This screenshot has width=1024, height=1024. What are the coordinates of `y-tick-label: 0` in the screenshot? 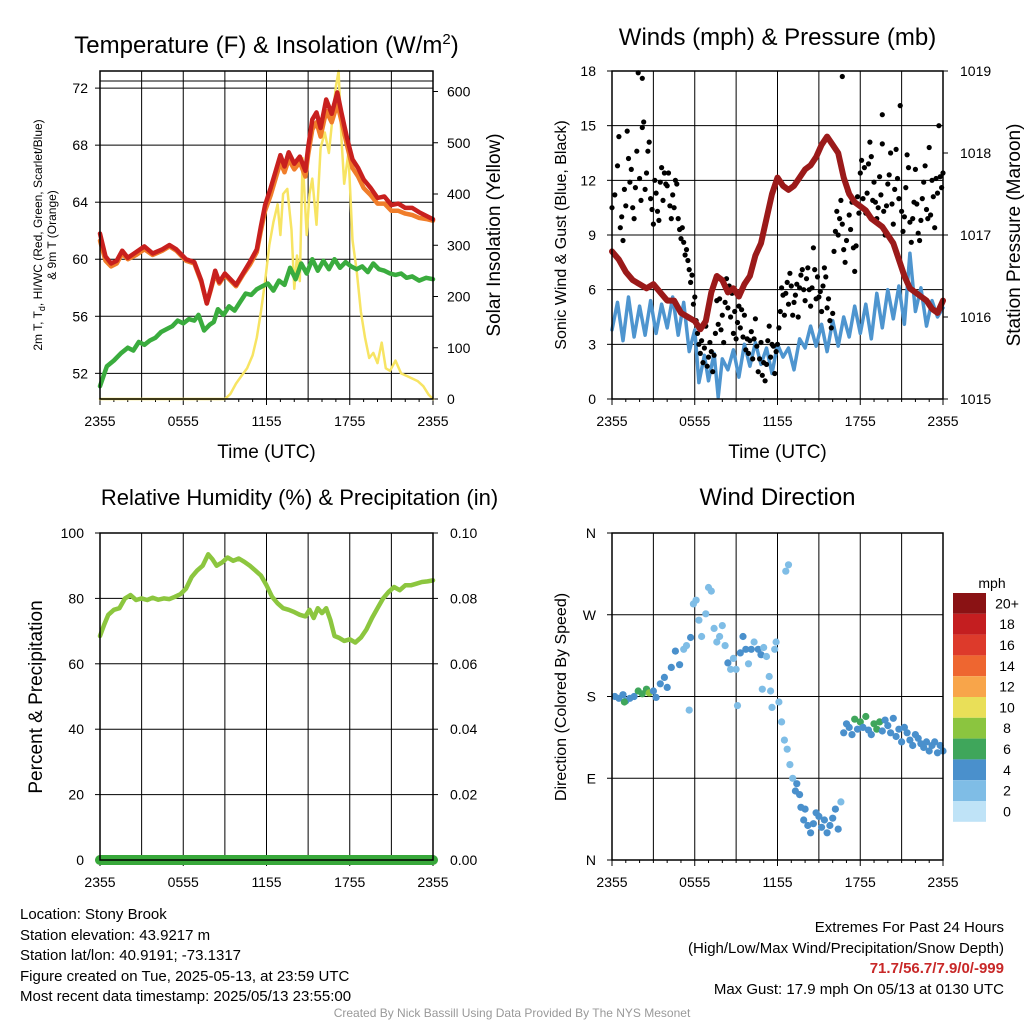 It's located at (592, 399).